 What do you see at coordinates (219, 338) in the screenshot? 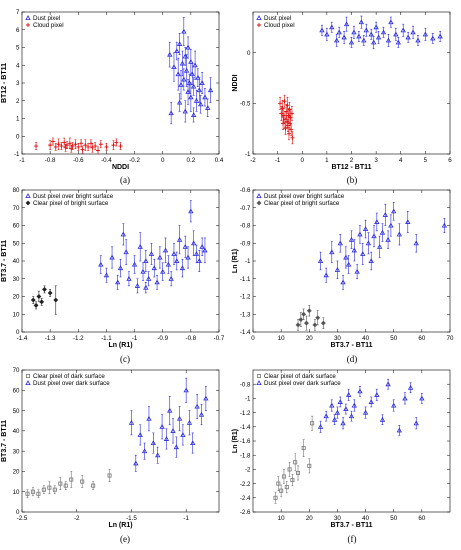
I see `x-tick-label: -0.7` at bounding box center [219, 338].